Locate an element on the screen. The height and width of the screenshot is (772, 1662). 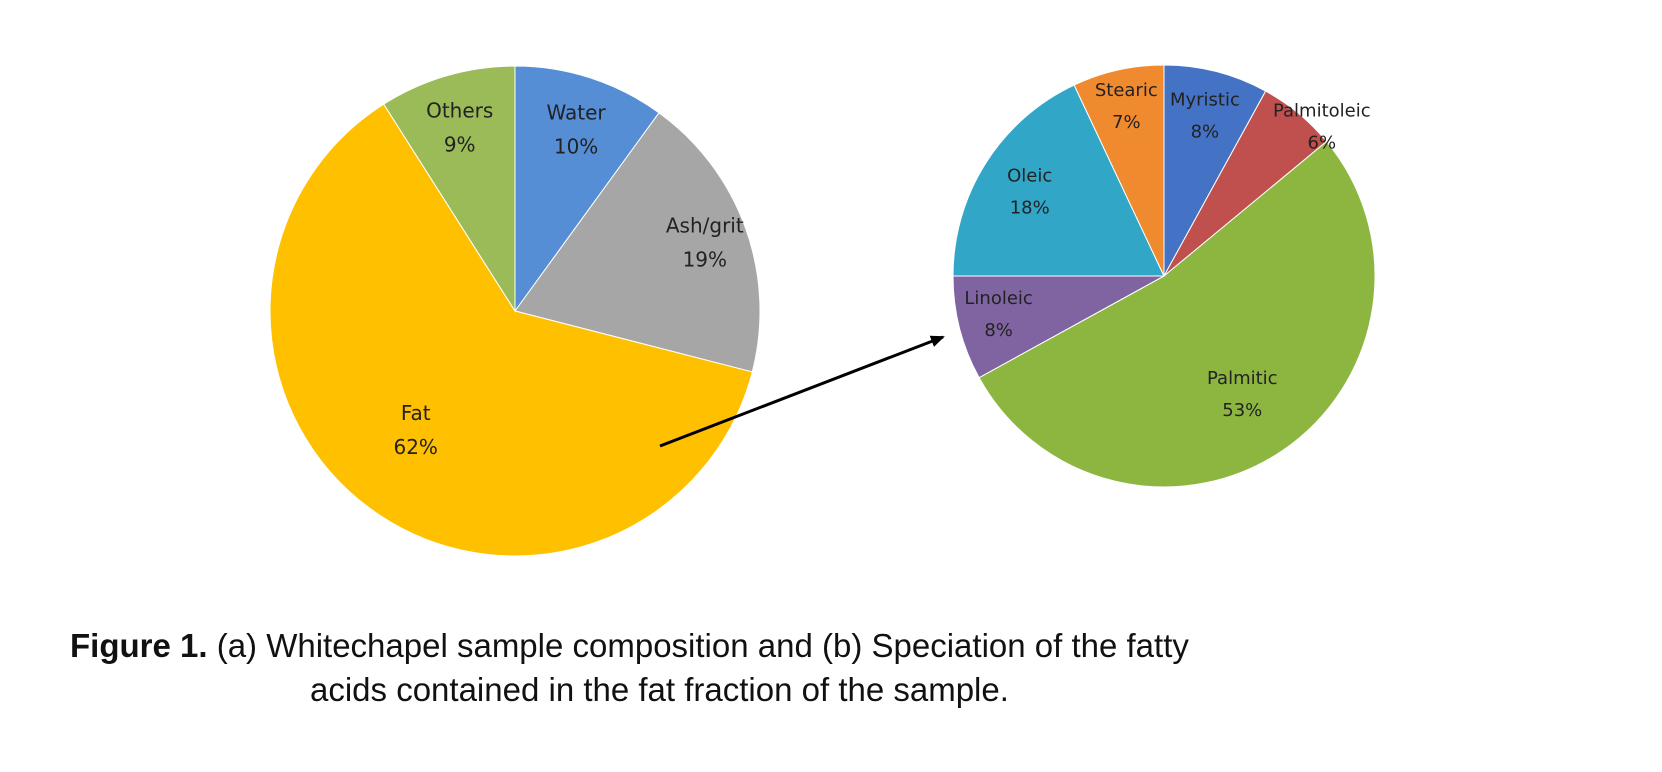
pie-slice-myristic is located at coordinates (1215, 170).